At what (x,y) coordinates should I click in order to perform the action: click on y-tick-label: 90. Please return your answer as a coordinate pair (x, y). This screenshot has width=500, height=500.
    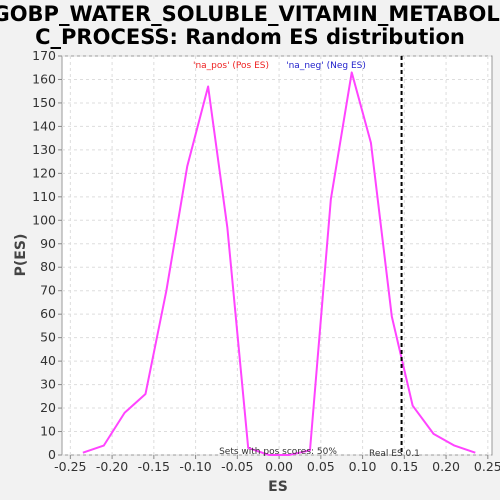
    Looking at the image, I should click on (48, 243).